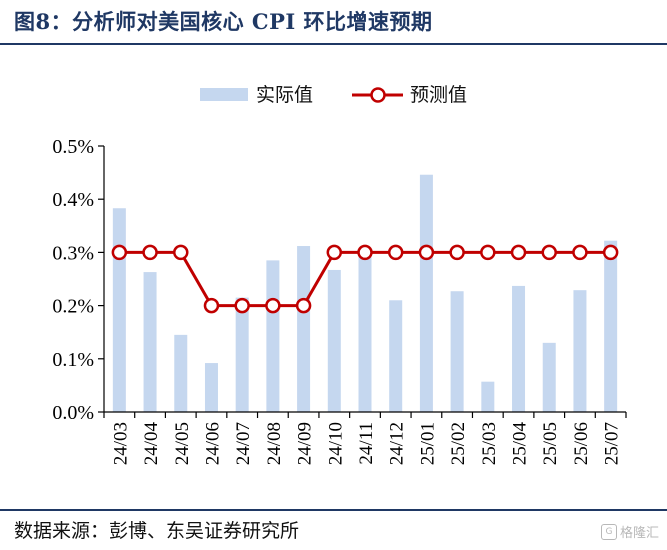  I want to click on watermark-text: 格隆汇, so click(639, 533).